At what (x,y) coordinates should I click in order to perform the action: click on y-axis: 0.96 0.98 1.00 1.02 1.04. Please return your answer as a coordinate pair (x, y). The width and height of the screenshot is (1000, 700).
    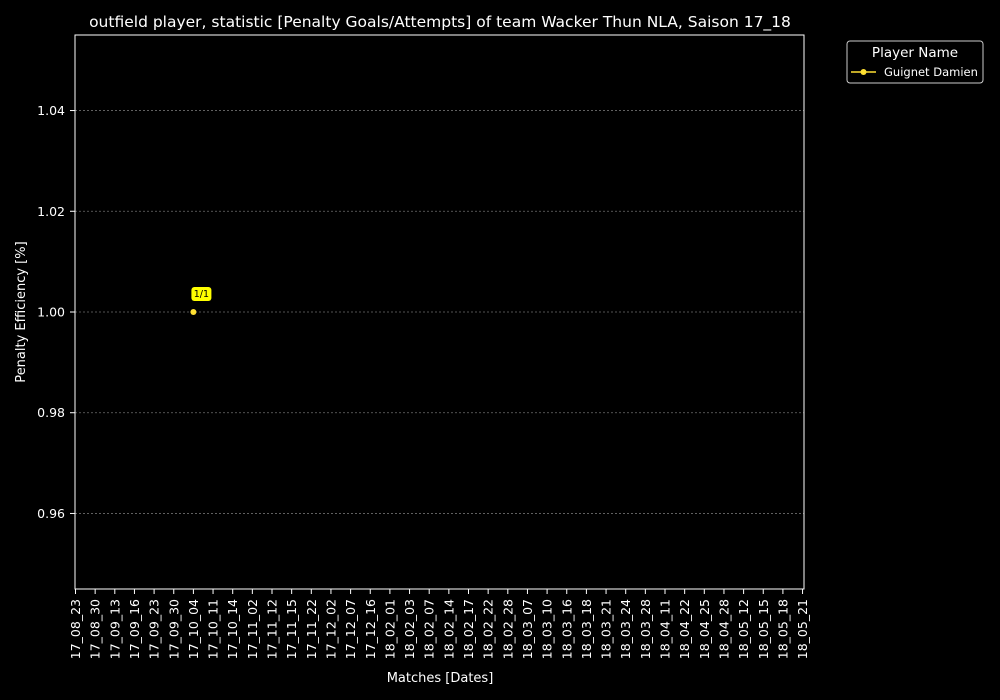
    Looking at the image, I should click on (56, 312).